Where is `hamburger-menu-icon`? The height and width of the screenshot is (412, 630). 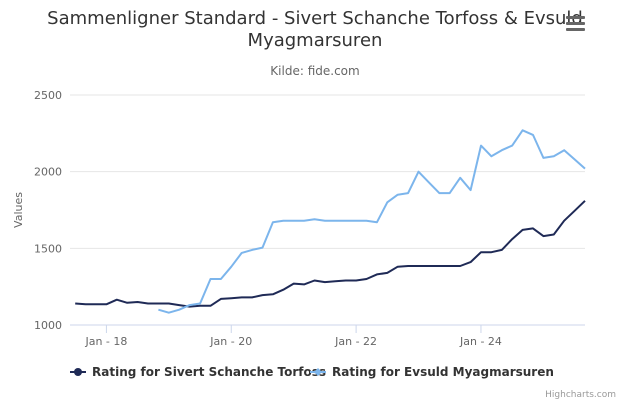 hamburger-menu-icon is located at coordinates (575, 24).